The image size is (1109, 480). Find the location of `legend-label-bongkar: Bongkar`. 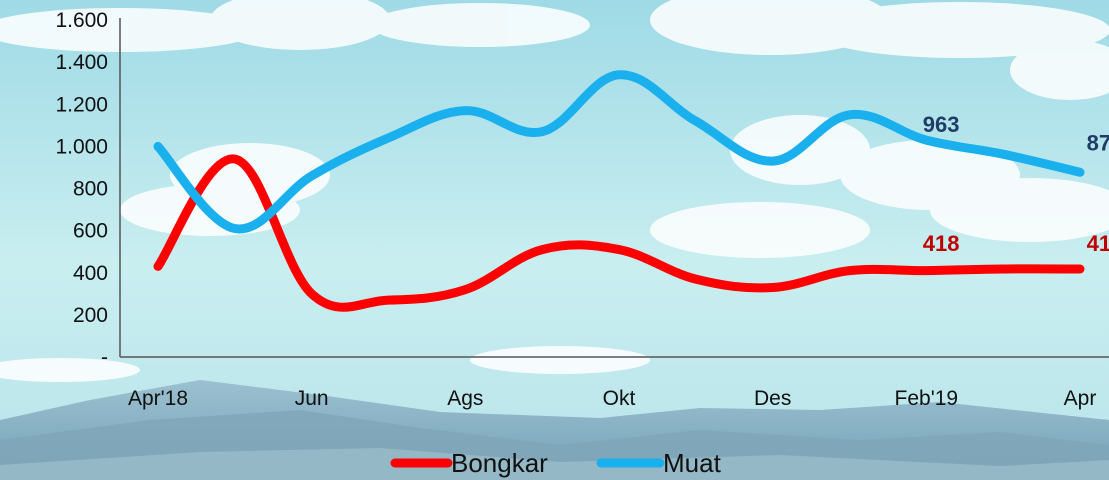

legend-label-bongkar: Bongkar is located at coordinates (499, 463).